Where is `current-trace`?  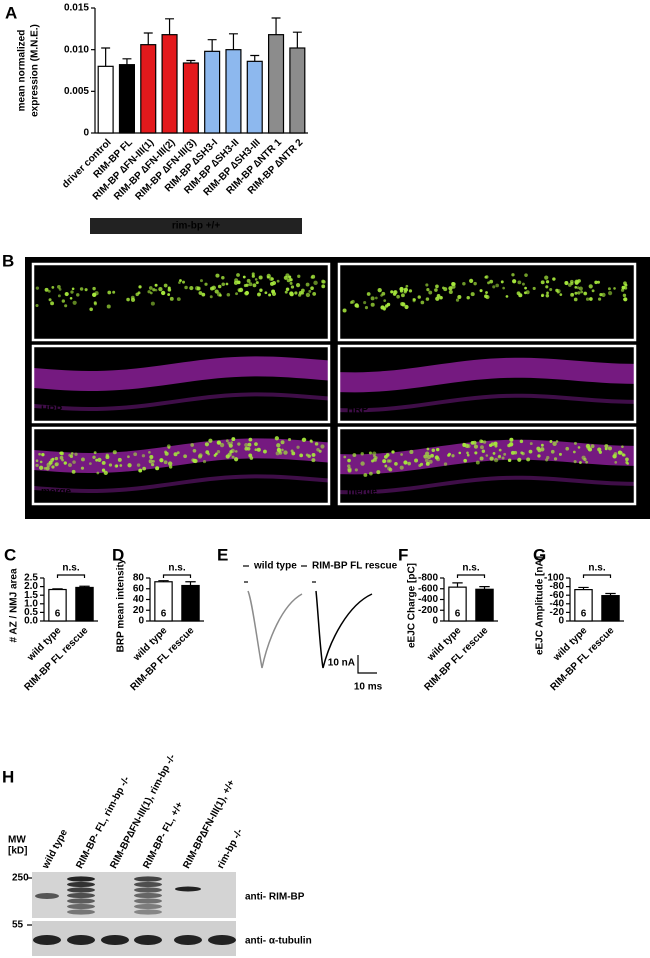 current-trace is located at coordinates (344, 629).